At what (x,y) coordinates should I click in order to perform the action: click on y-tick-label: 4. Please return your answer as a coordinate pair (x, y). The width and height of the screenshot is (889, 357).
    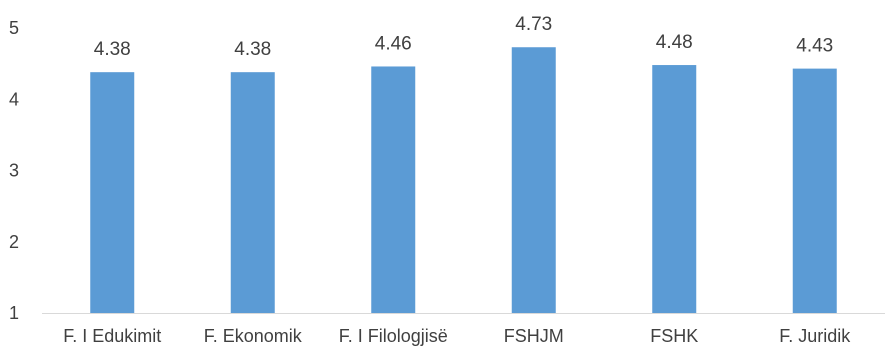
    Looking at the image, I should click on (14, 99).